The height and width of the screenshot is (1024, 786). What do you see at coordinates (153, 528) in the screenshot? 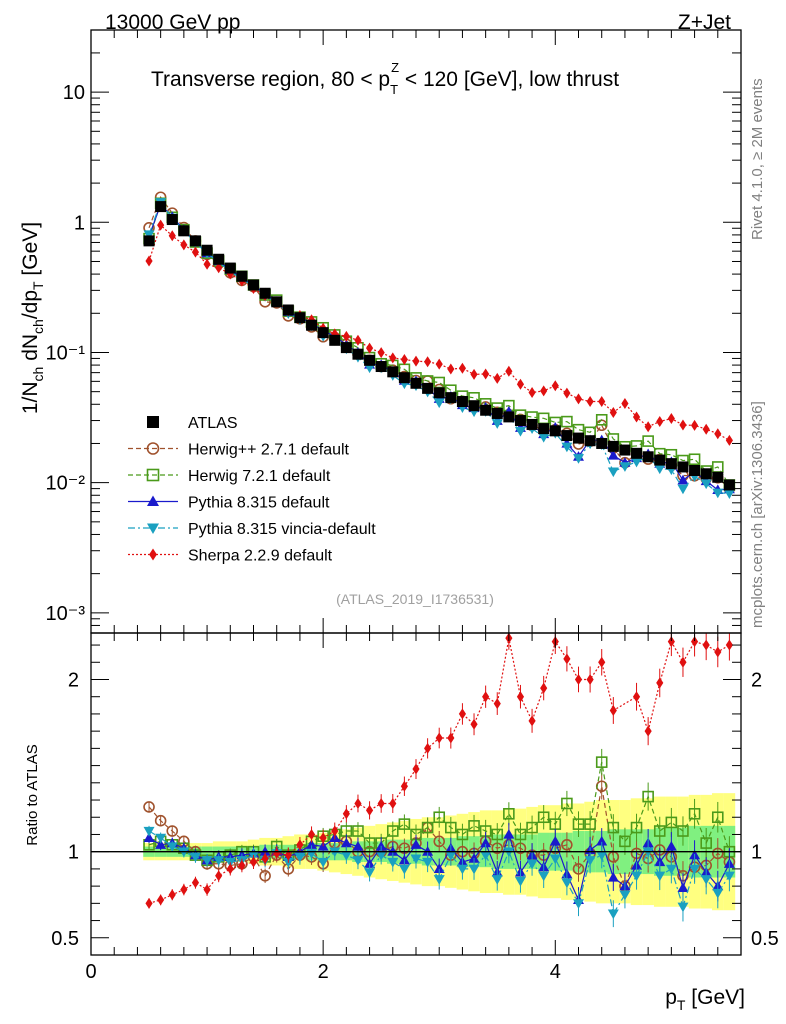
I see `legend-marker-triangle-down` at bounding box center [153, 528].